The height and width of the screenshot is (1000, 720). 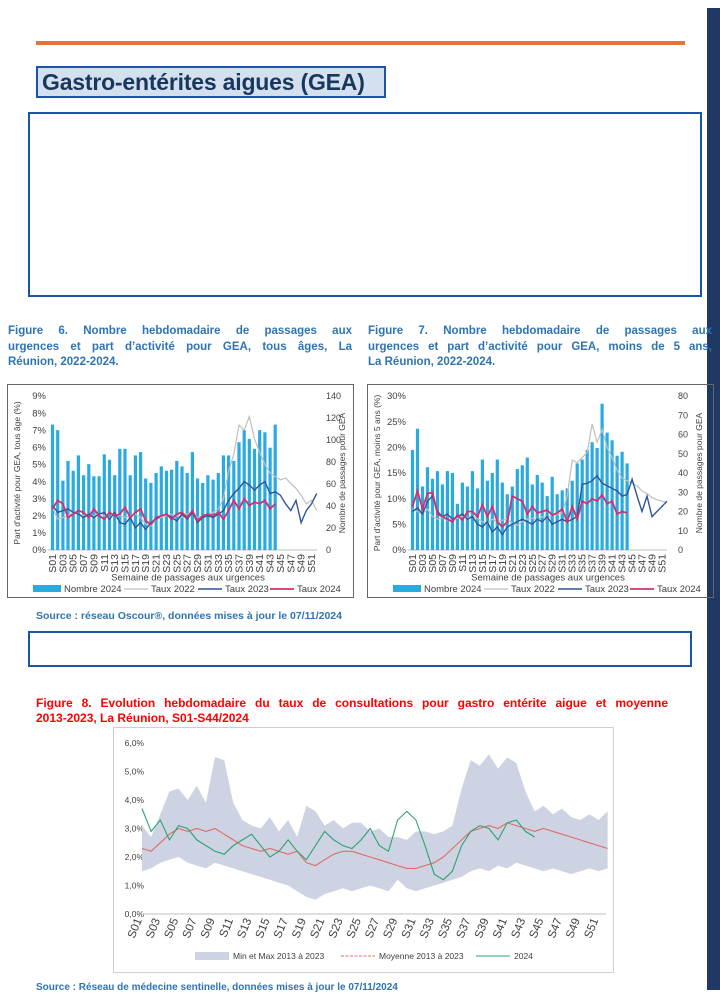 I want to click on svg-text: Nombre de passages pour GEA, so click(x=342, y=472).